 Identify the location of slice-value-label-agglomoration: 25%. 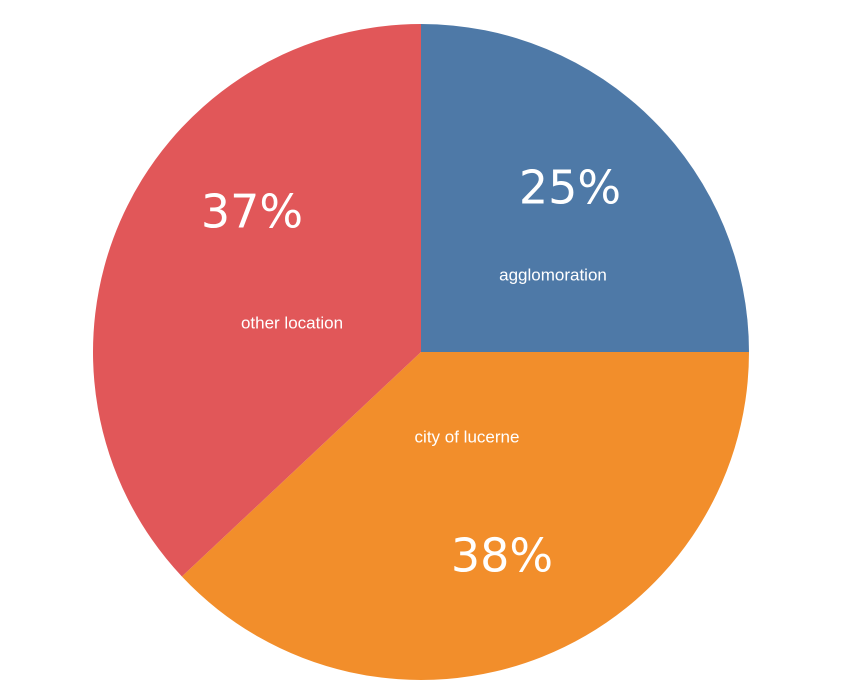
(570, 188).